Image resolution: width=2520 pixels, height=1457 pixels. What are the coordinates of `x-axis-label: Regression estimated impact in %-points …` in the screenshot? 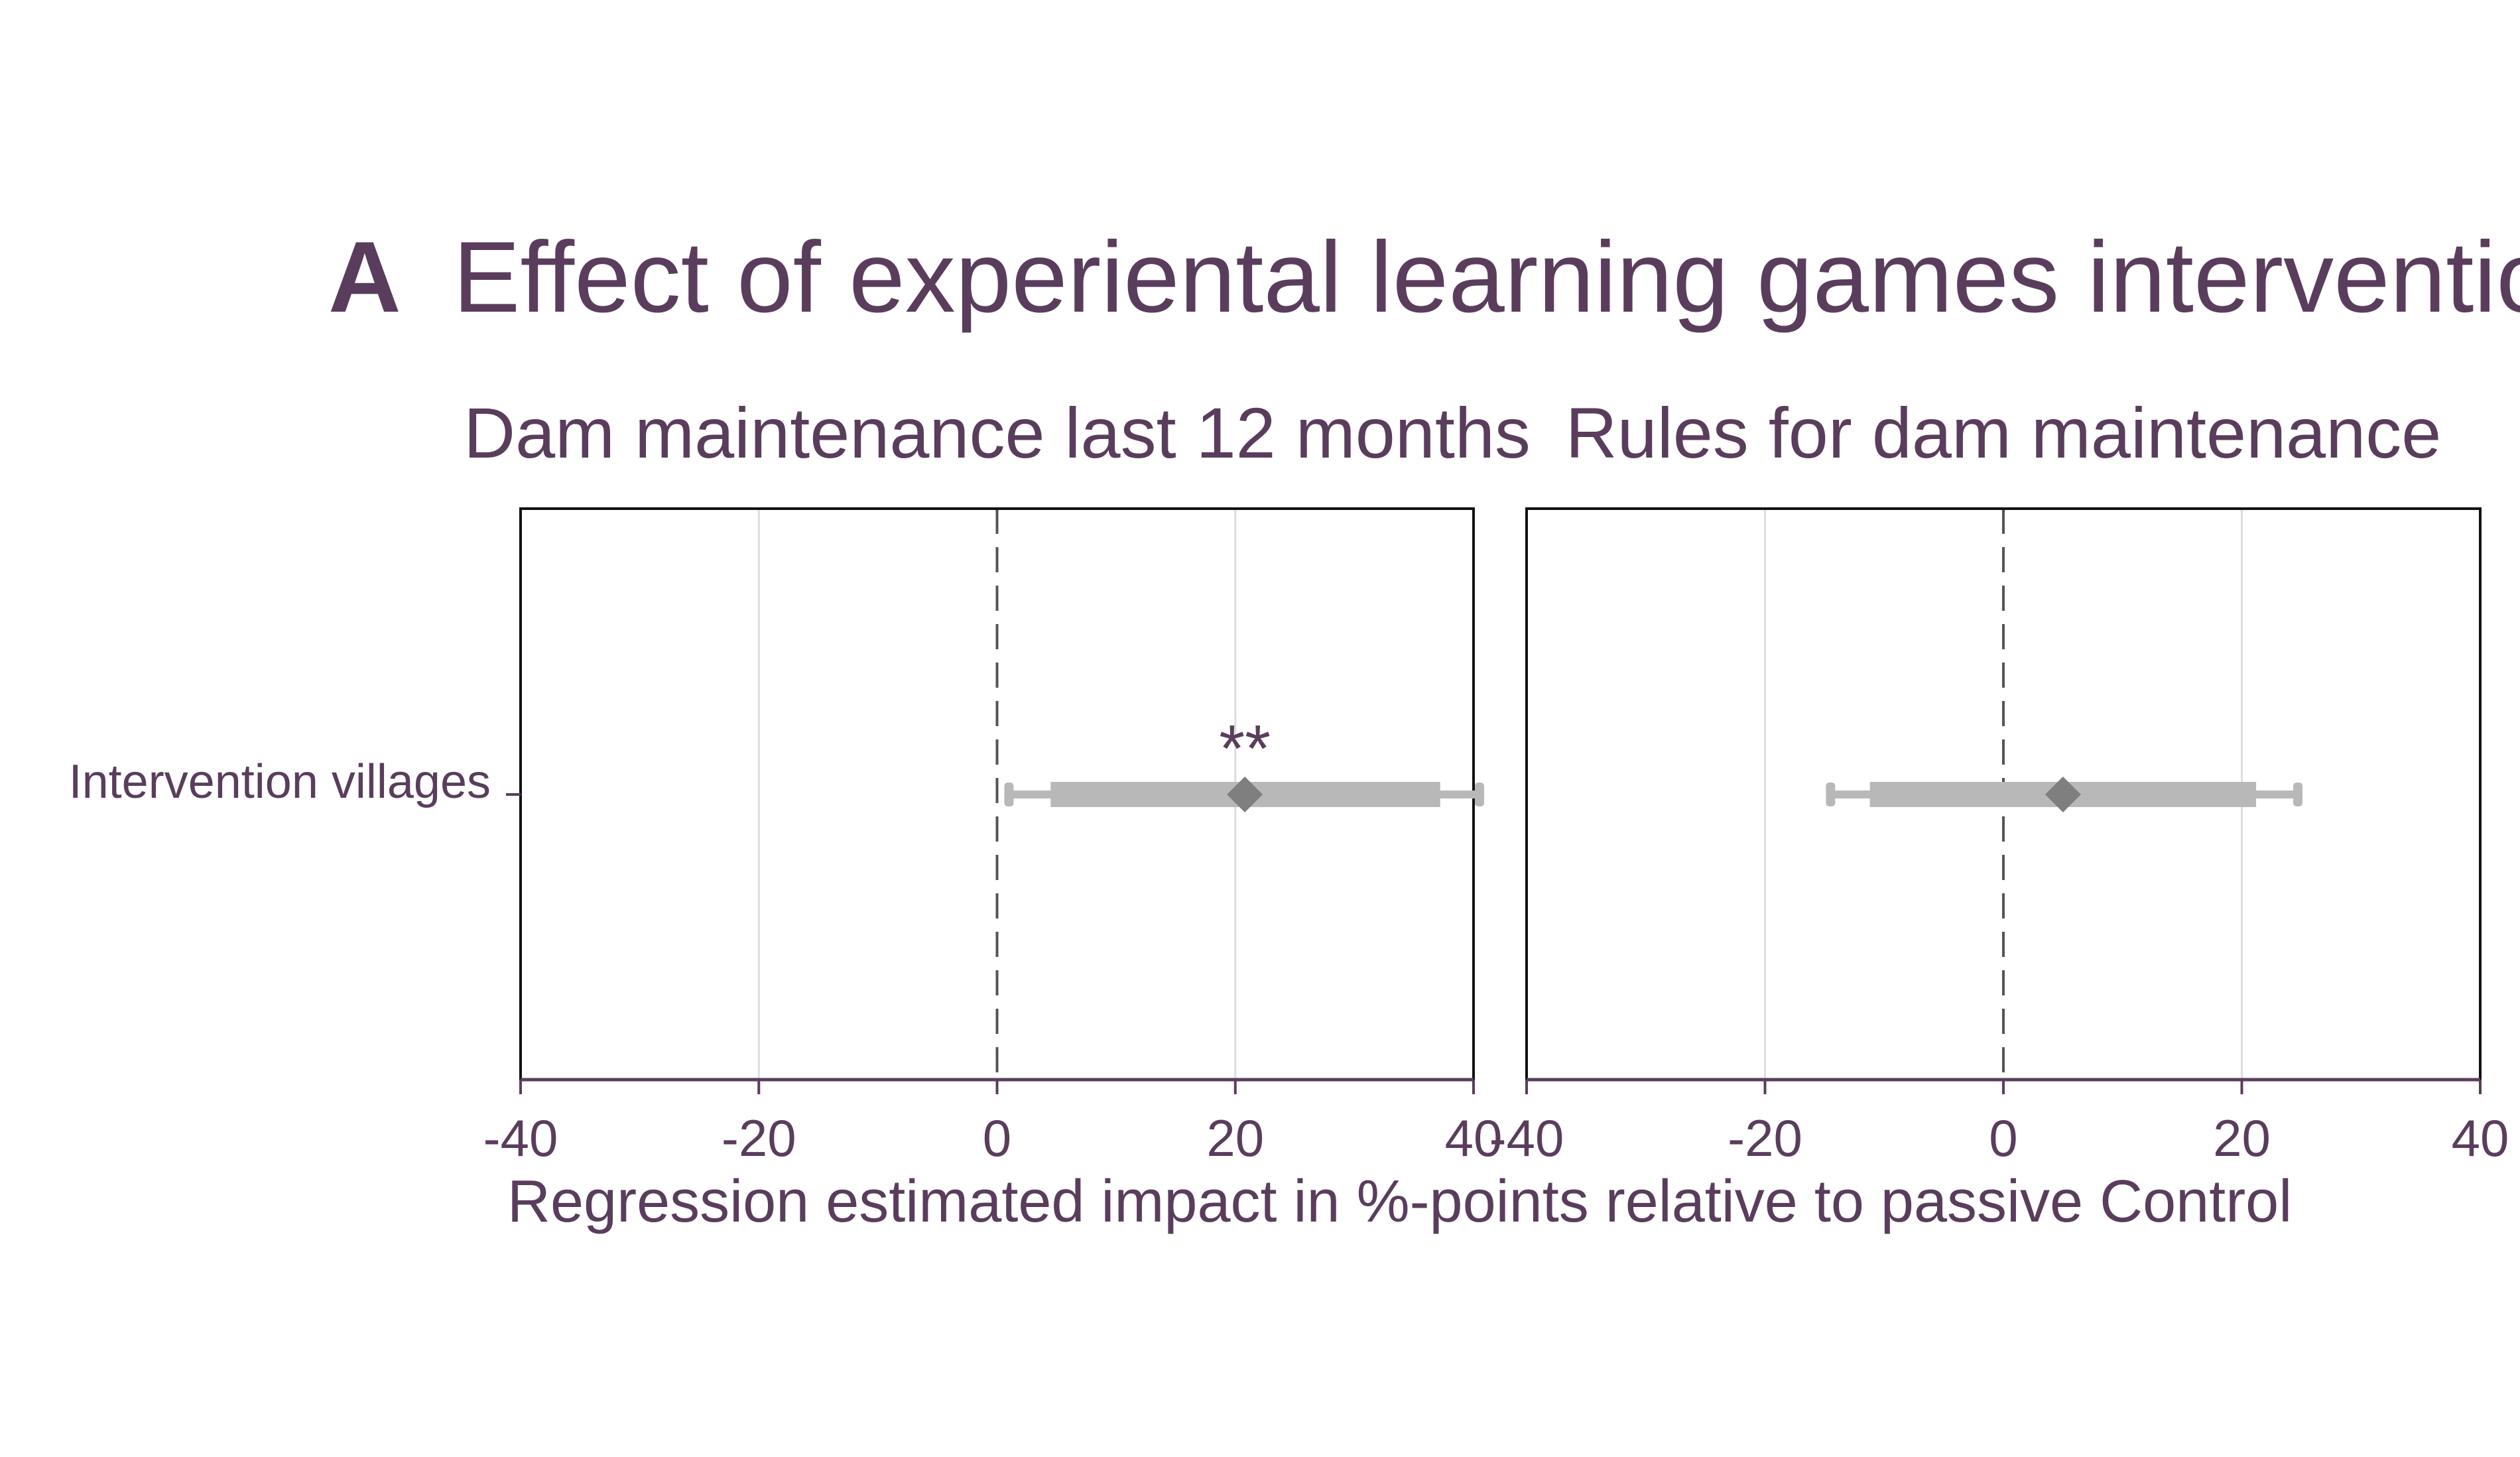 It's located at (1399, 1202).